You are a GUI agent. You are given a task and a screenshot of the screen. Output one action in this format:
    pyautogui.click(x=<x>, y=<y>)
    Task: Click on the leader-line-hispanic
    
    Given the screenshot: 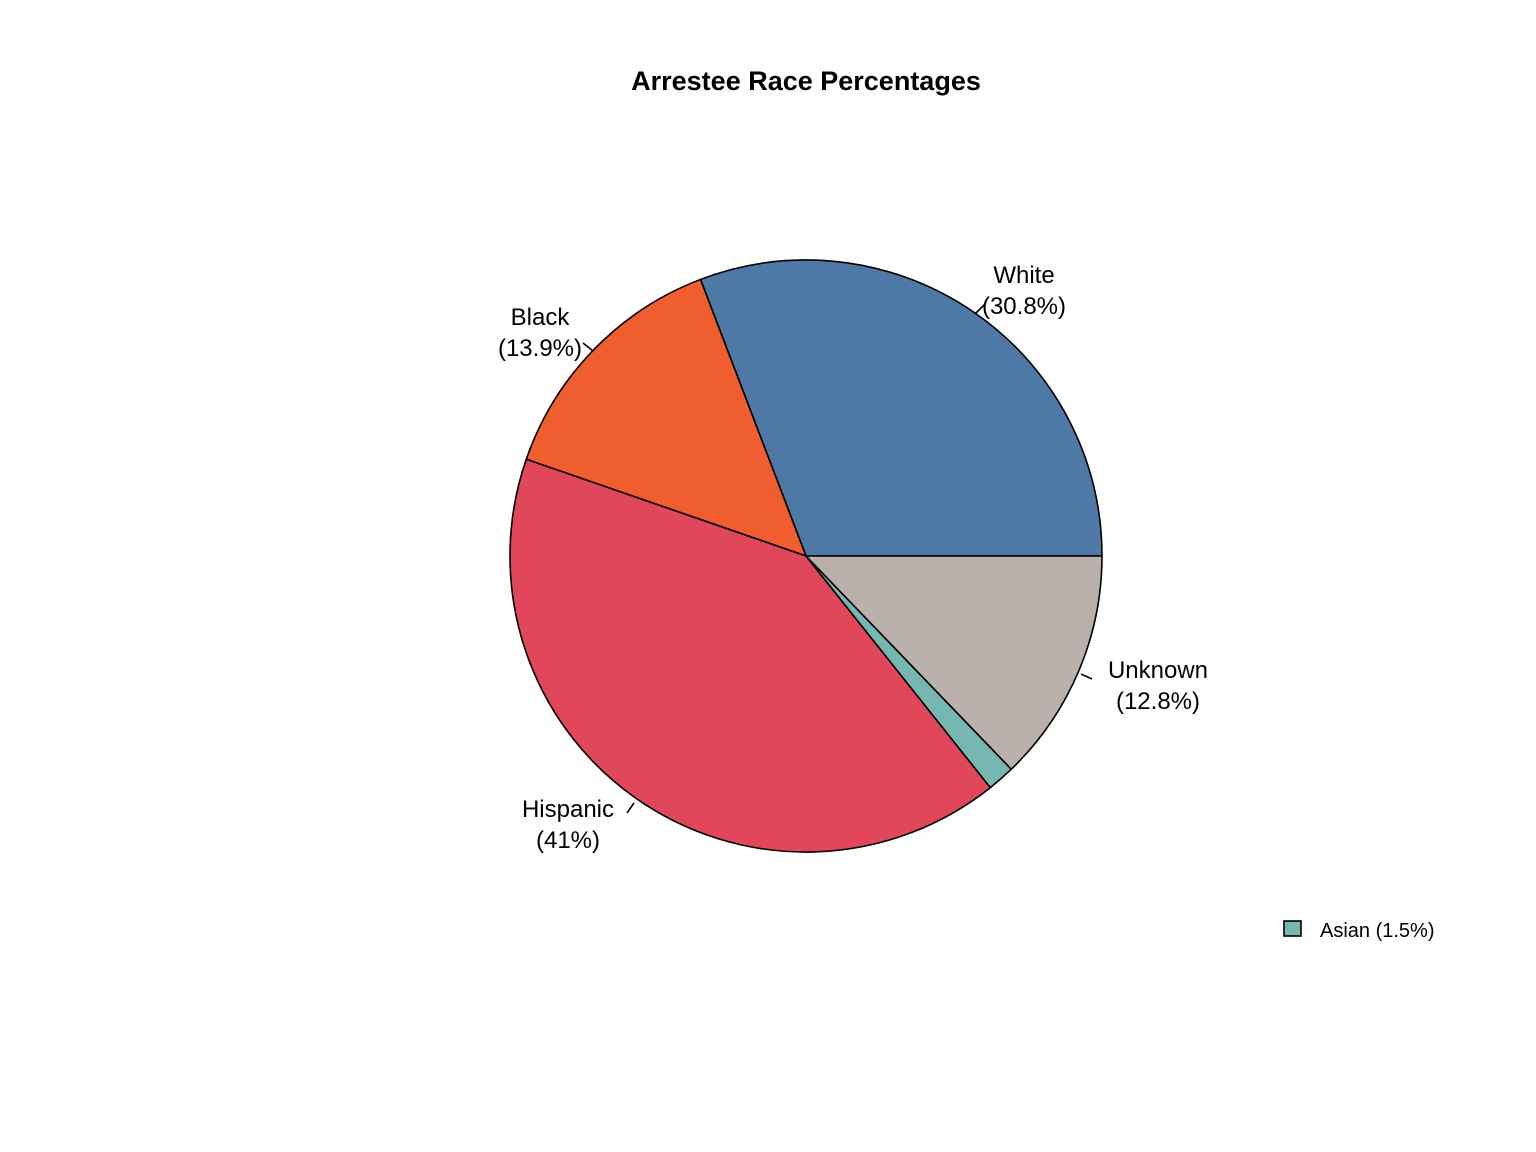 What is the action you would take?
    pyautogui.click(x=630, y=808)
    